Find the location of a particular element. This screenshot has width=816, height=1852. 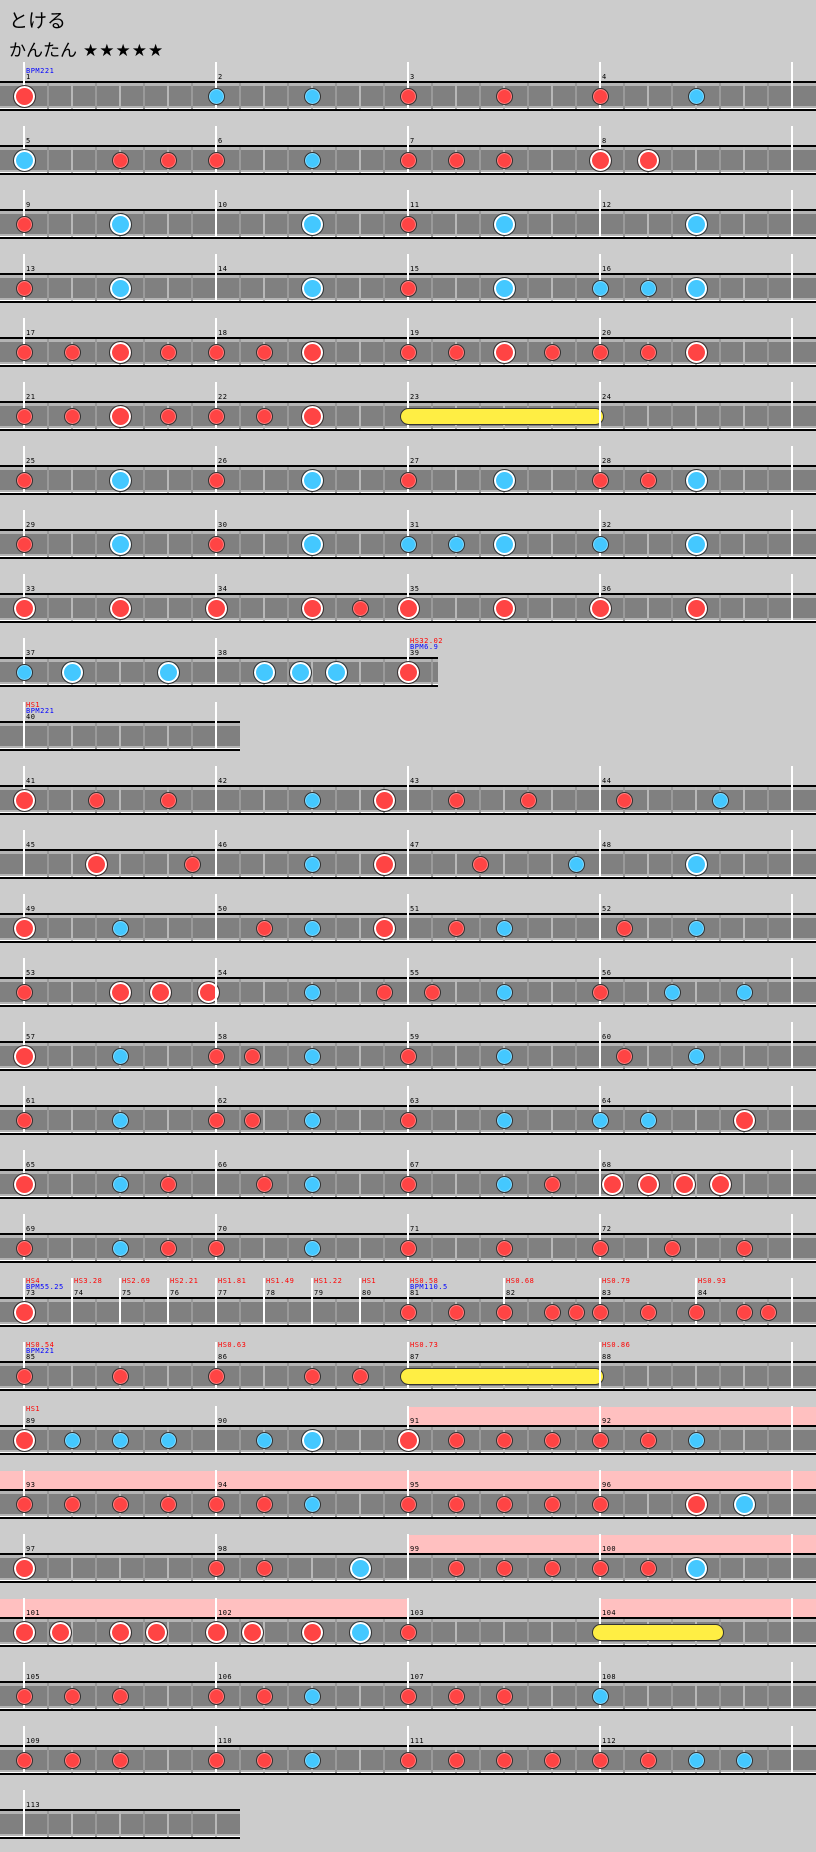

measure-number: 6 is located at coordinates (220, 141).